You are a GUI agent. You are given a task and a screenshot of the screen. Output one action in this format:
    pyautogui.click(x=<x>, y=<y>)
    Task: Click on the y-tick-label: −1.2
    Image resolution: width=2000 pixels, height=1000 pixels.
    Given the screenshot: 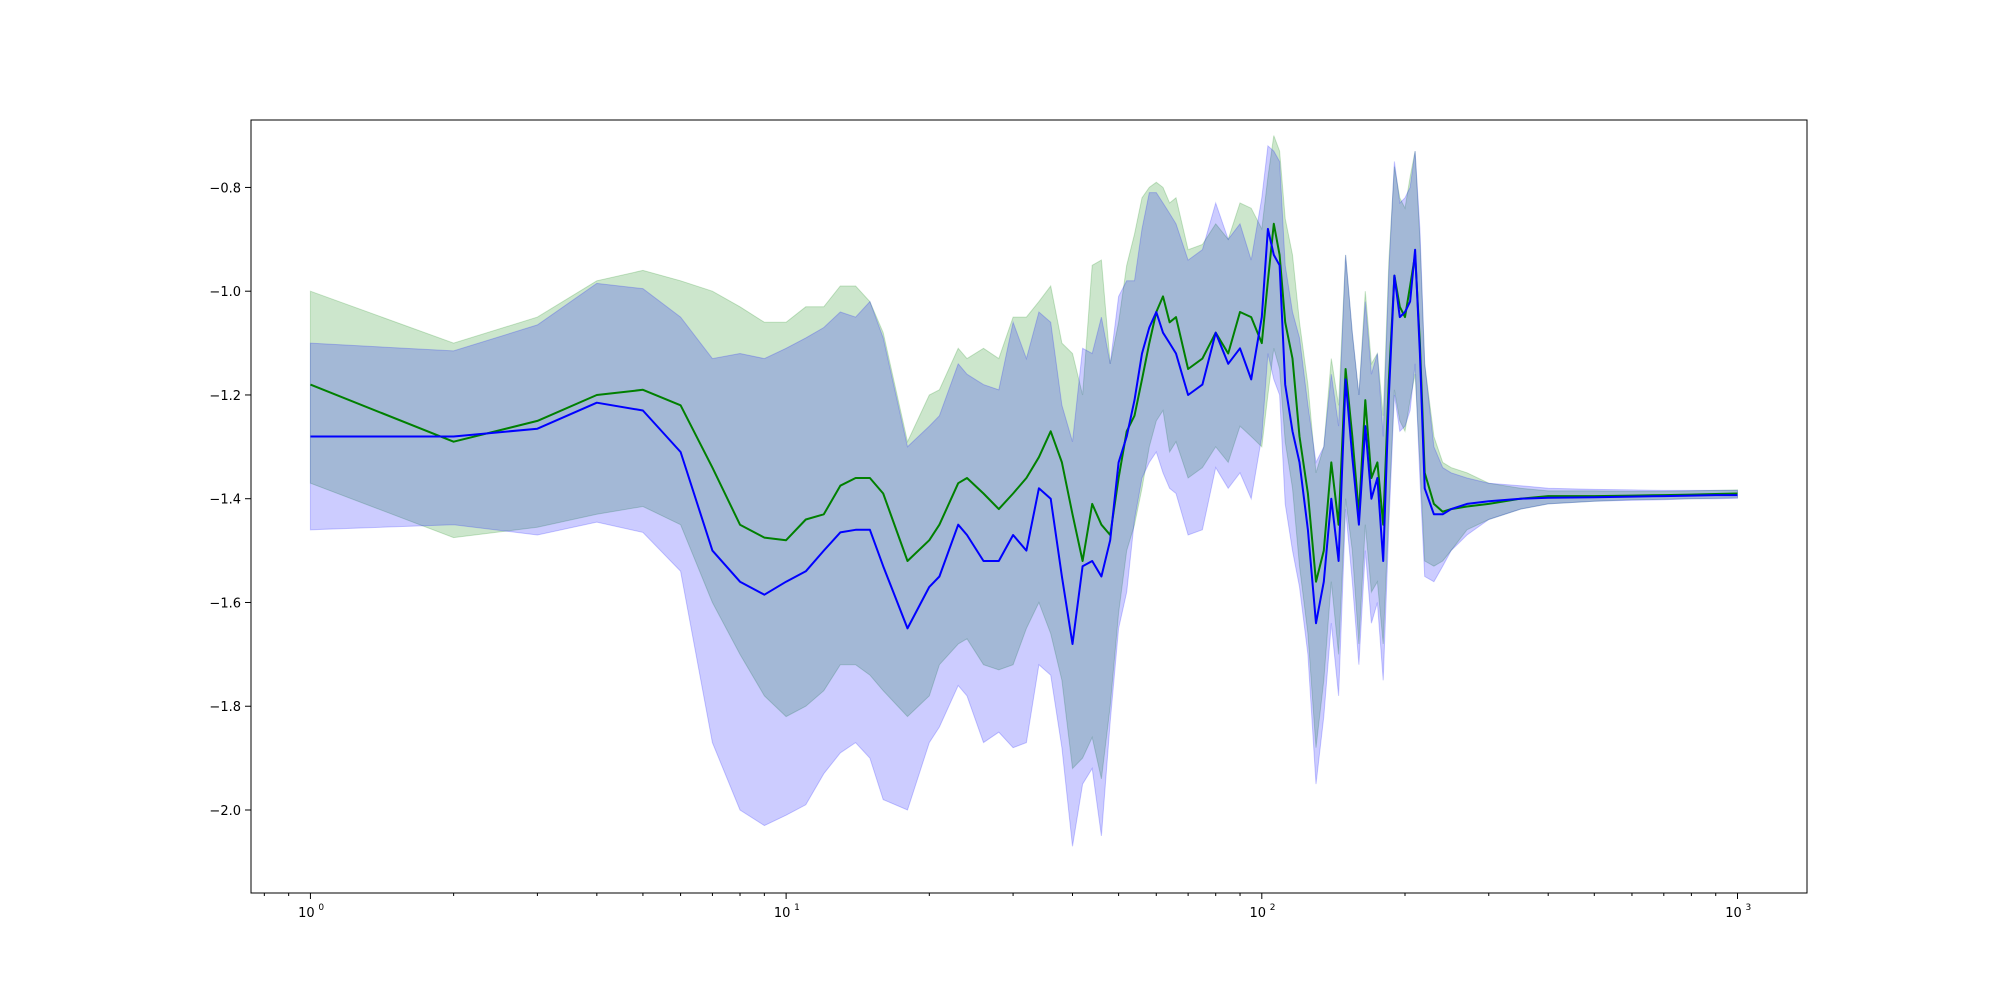 What is the action you would take?
    pyautogui.click(x=225, y=396)
    